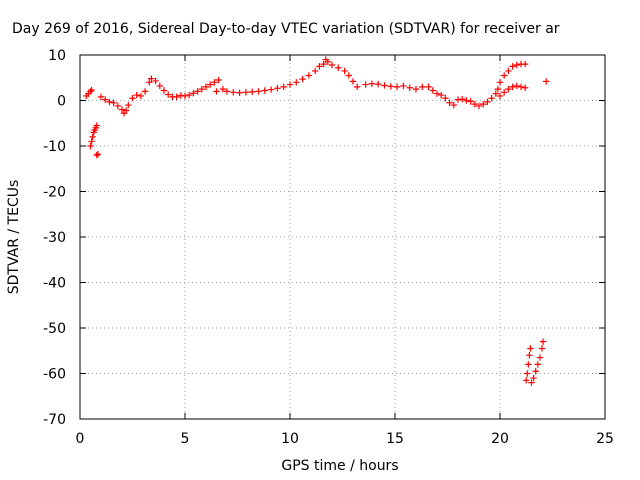 This screenshot has width=640, height=480. I want to click on x-tick-label: 20, so click(500, 439).